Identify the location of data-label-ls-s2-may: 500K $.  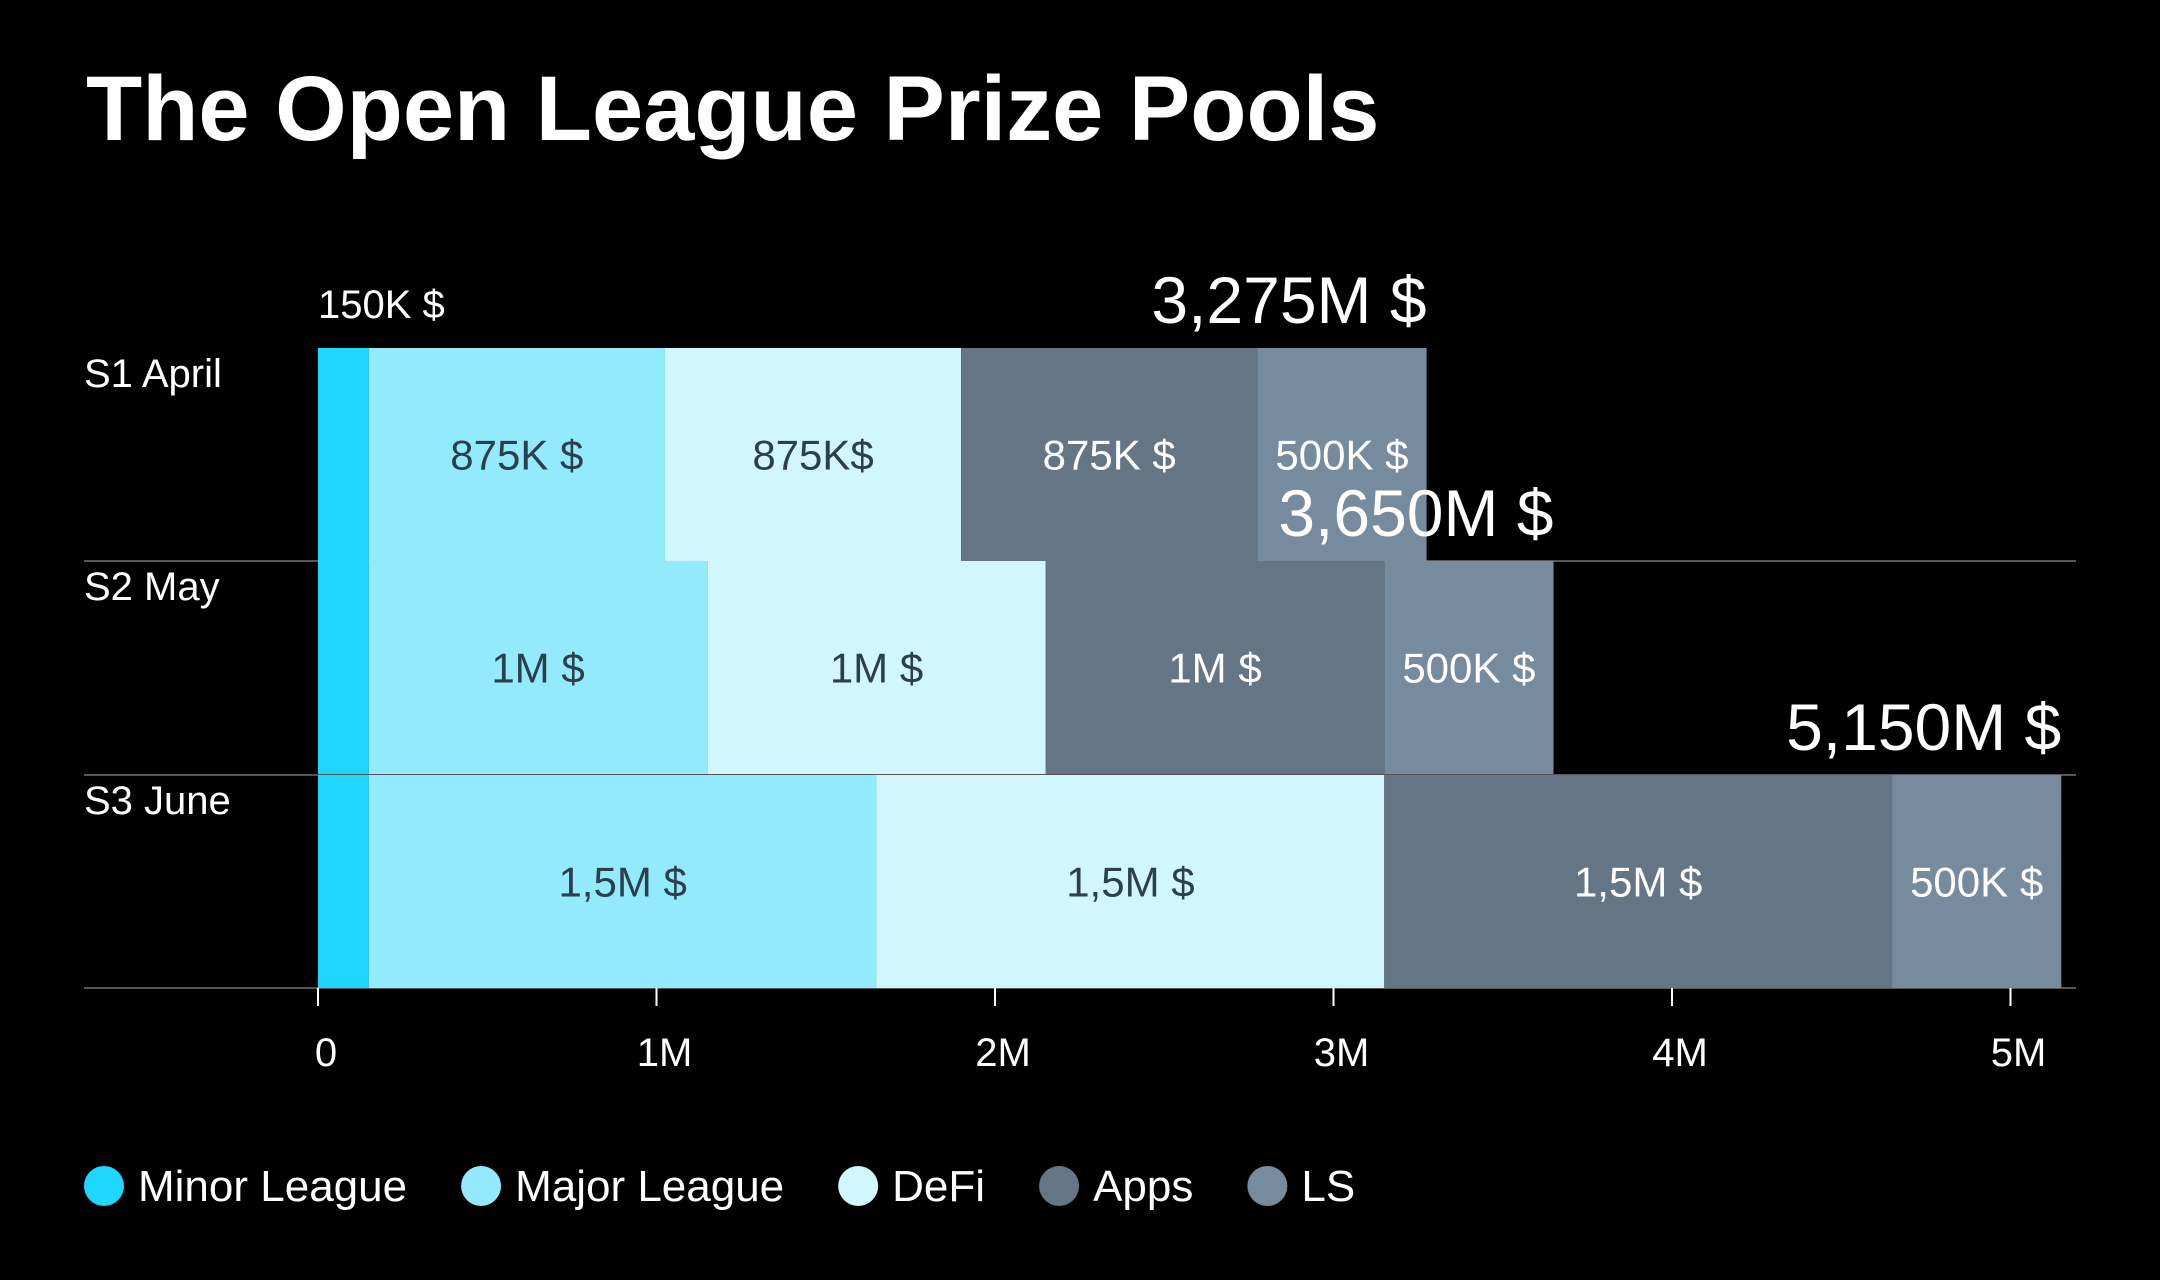
(1468, 668).